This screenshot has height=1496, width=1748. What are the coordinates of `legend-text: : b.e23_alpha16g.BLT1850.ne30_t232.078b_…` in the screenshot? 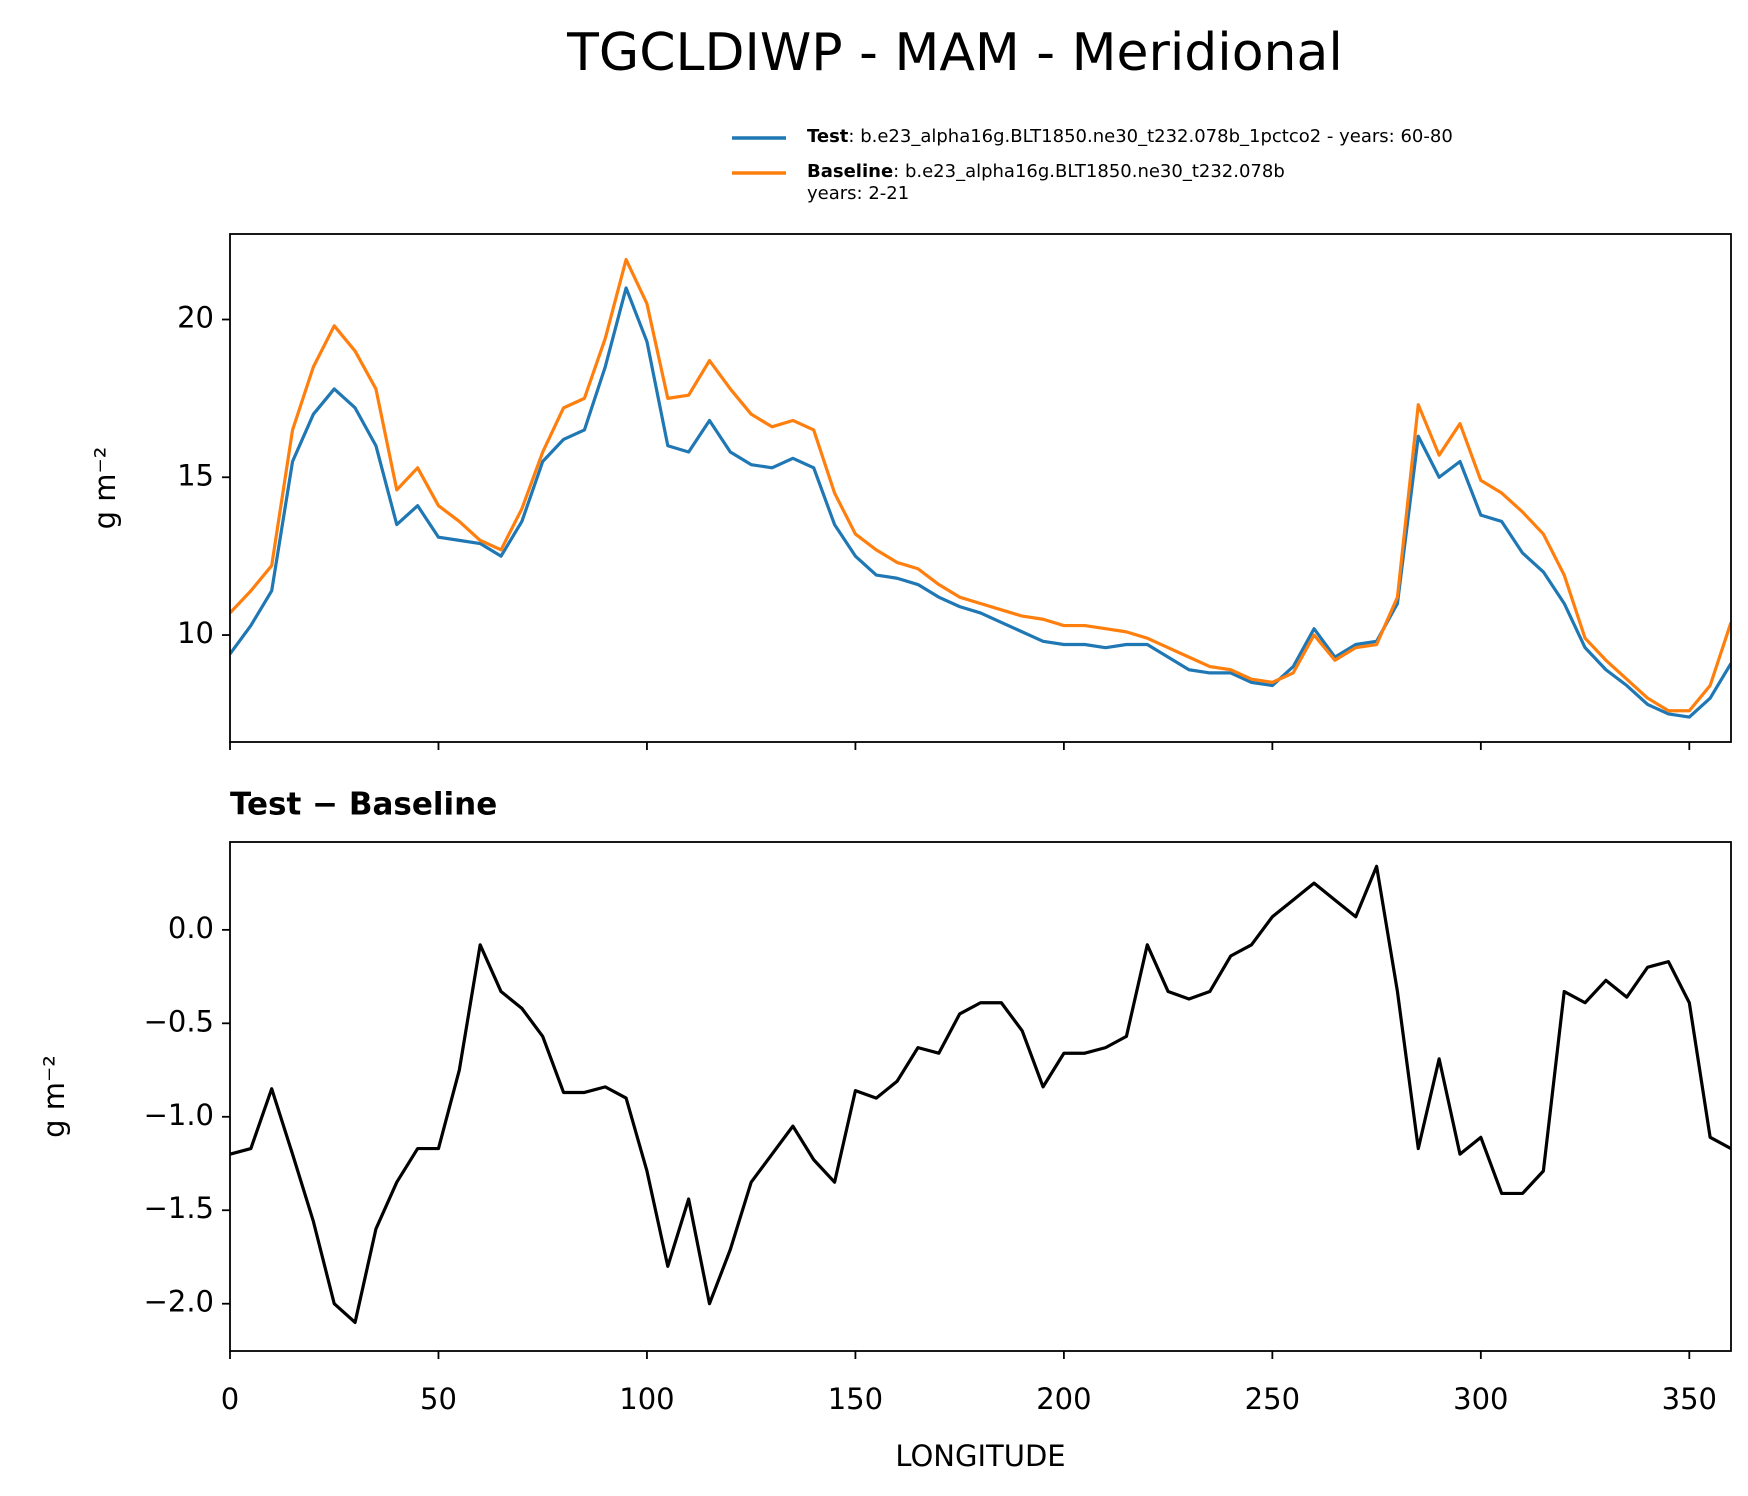 It's located at (1150, 136).